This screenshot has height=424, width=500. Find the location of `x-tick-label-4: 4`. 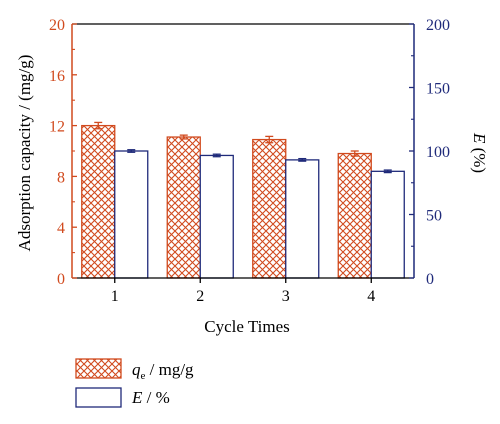

x-tick-label-4: 4 is located at coordinates (371, 296).